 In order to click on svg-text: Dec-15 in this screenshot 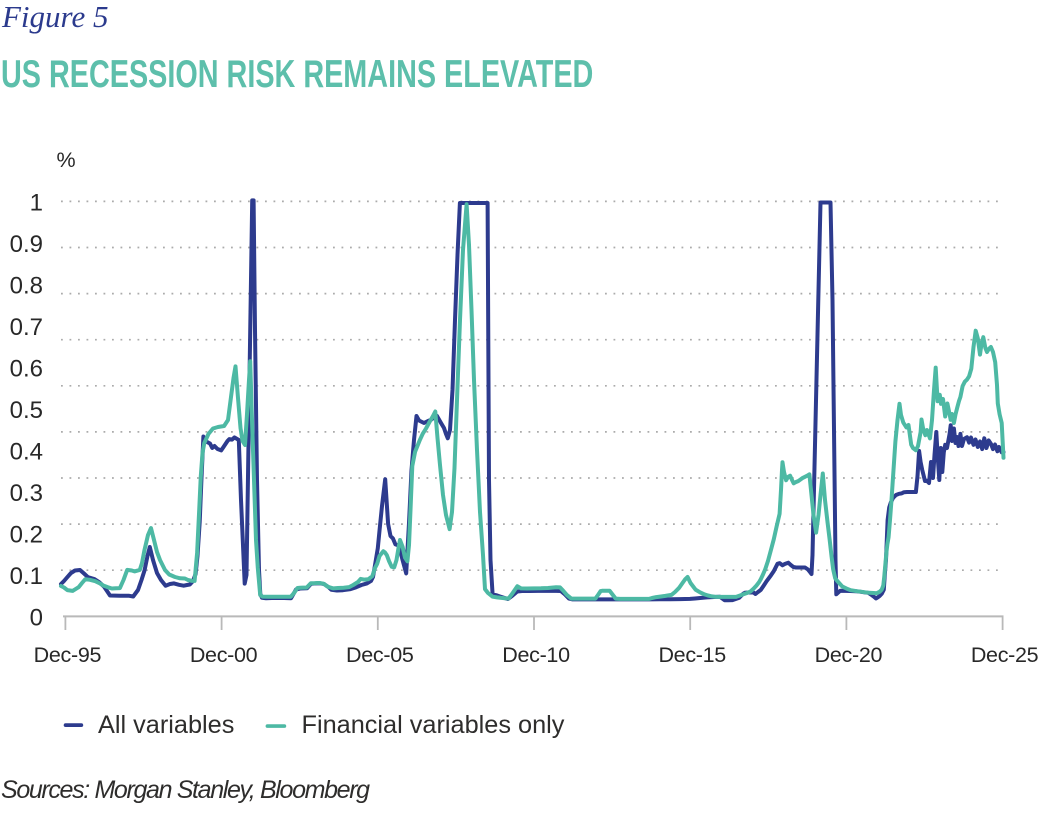, I will do `click(692, 655)`.